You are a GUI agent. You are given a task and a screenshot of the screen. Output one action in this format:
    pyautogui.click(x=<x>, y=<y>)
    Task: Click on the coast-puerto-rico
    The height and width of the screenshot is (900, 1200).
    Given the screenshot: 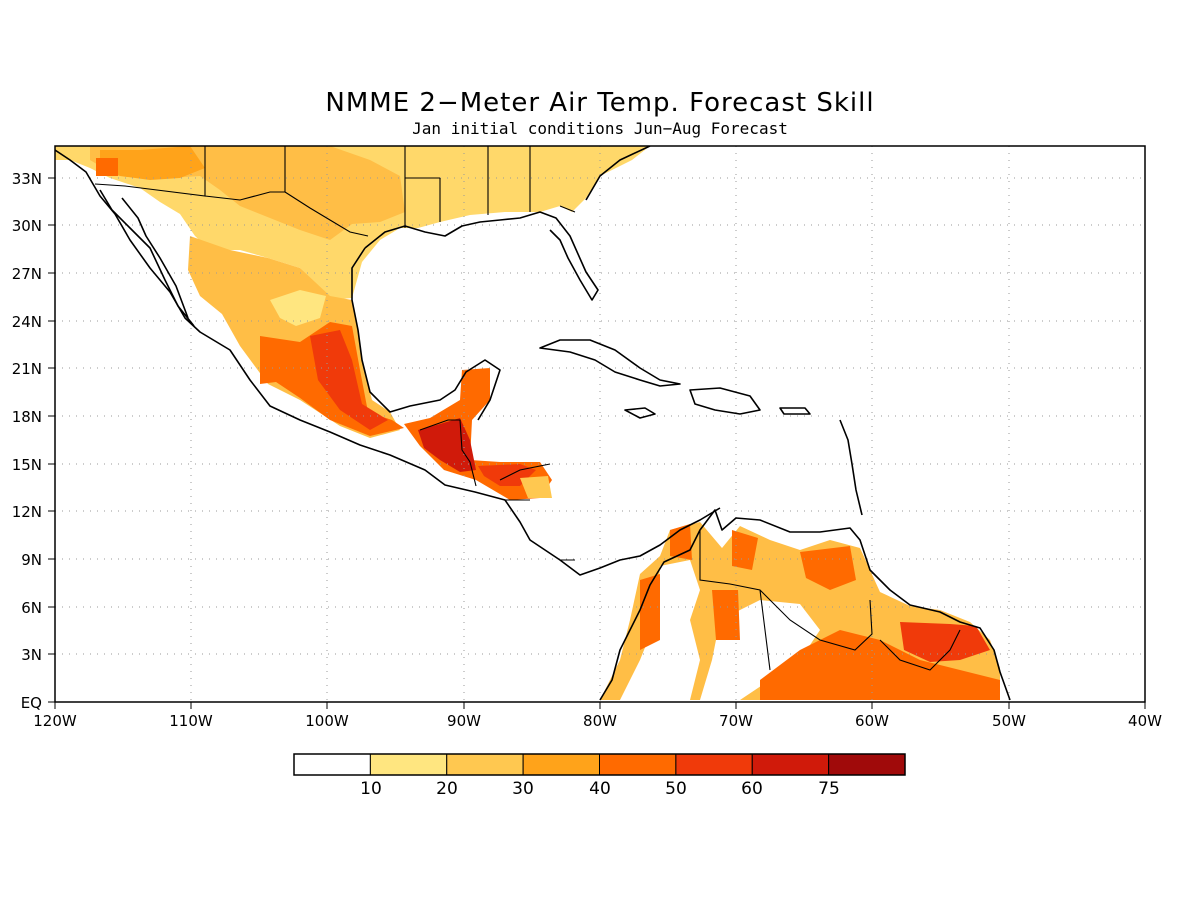 What is the action you would take?
    pyautogui.click(x=795, y=411)
    